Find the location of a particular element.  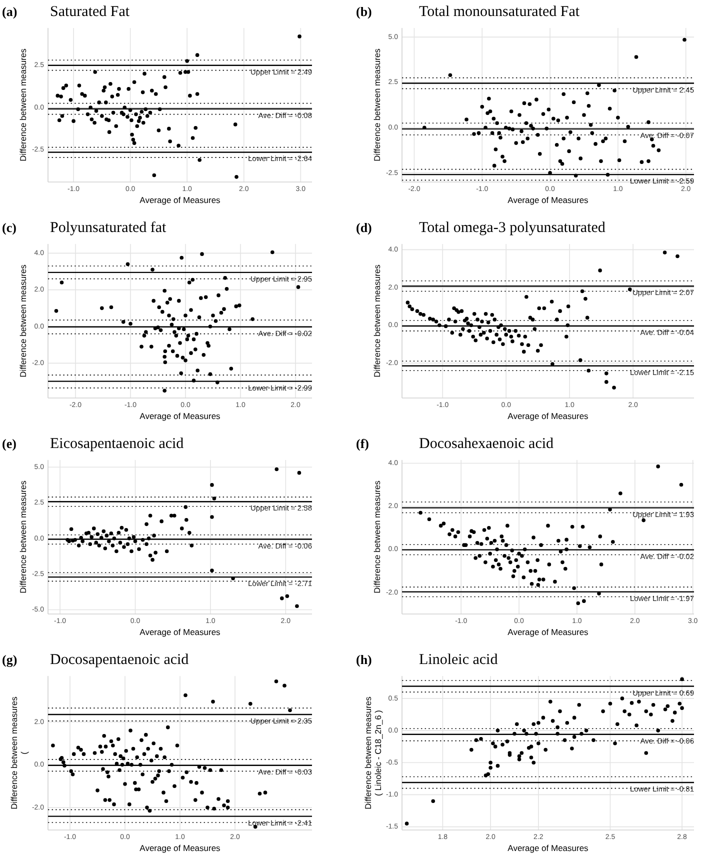

text: (h) is located at coordinates (364, 659).